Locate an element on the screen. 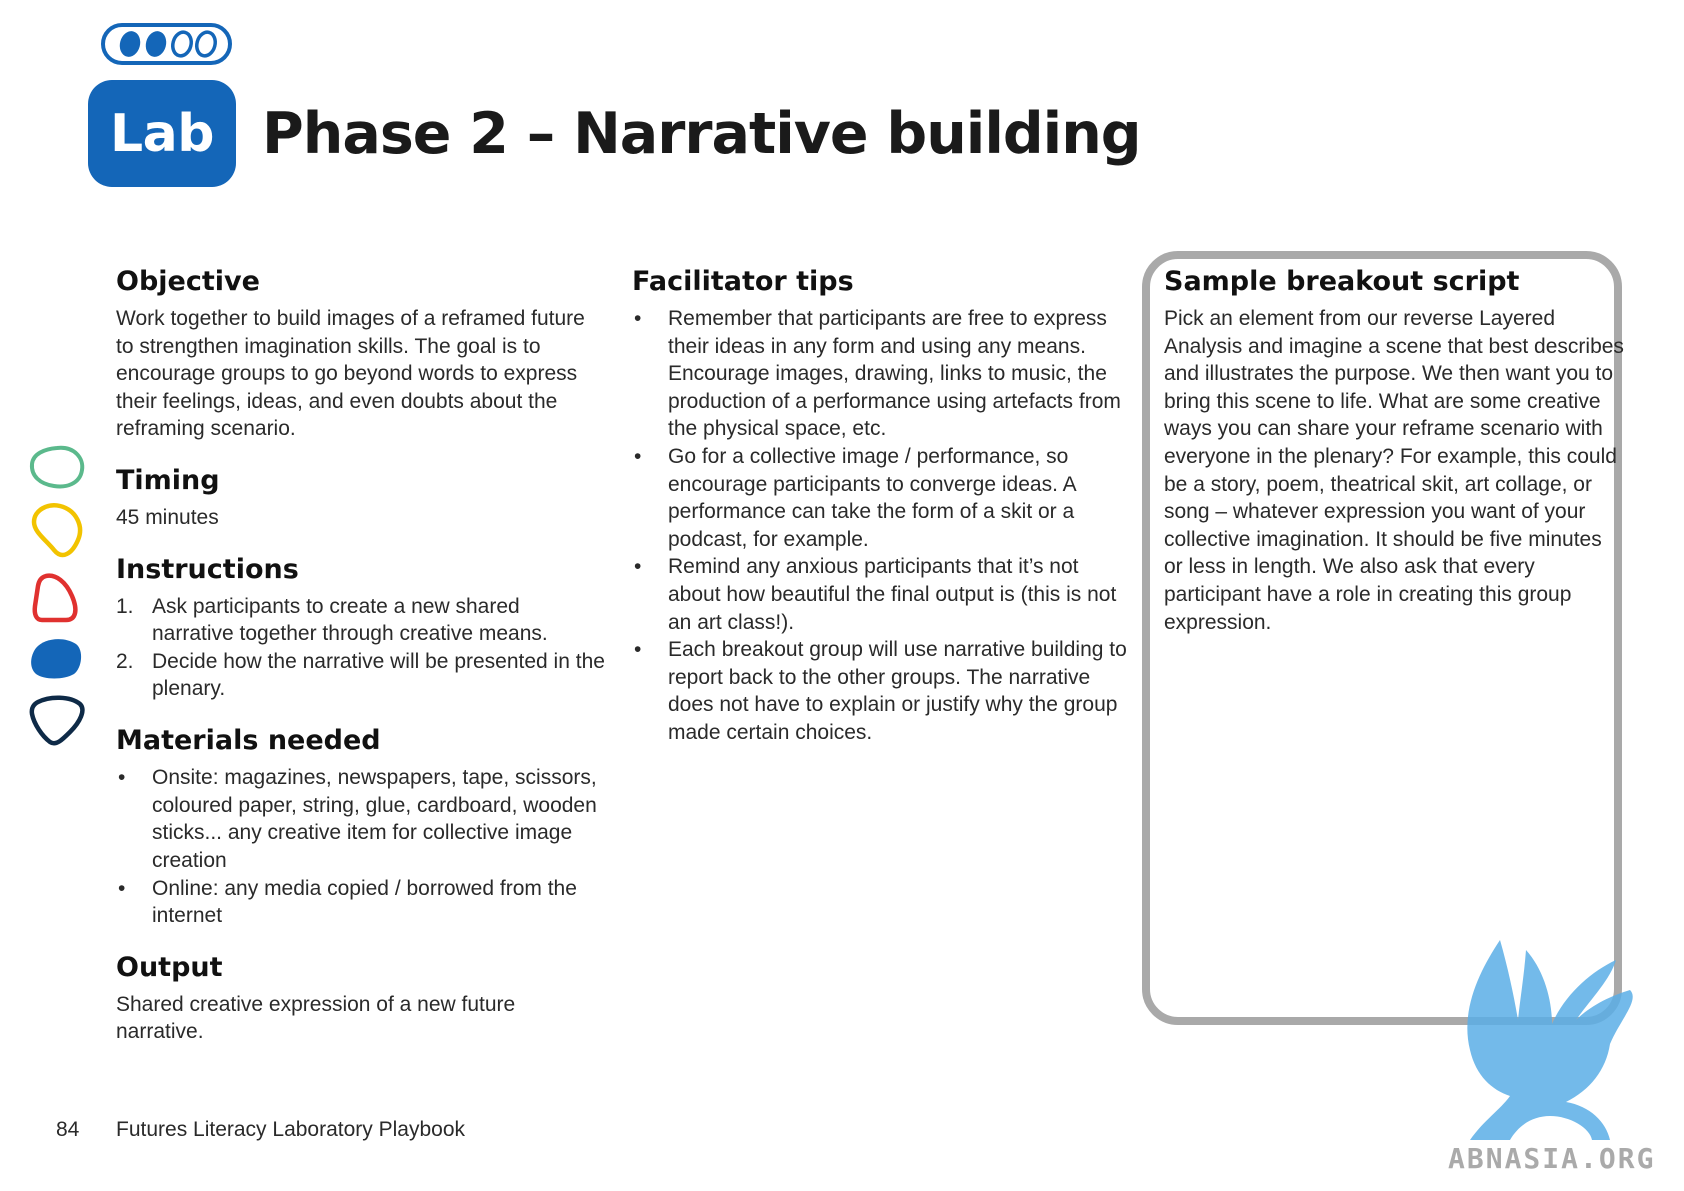  lab-badge-label: Lab is located at coordinates (162, 133).